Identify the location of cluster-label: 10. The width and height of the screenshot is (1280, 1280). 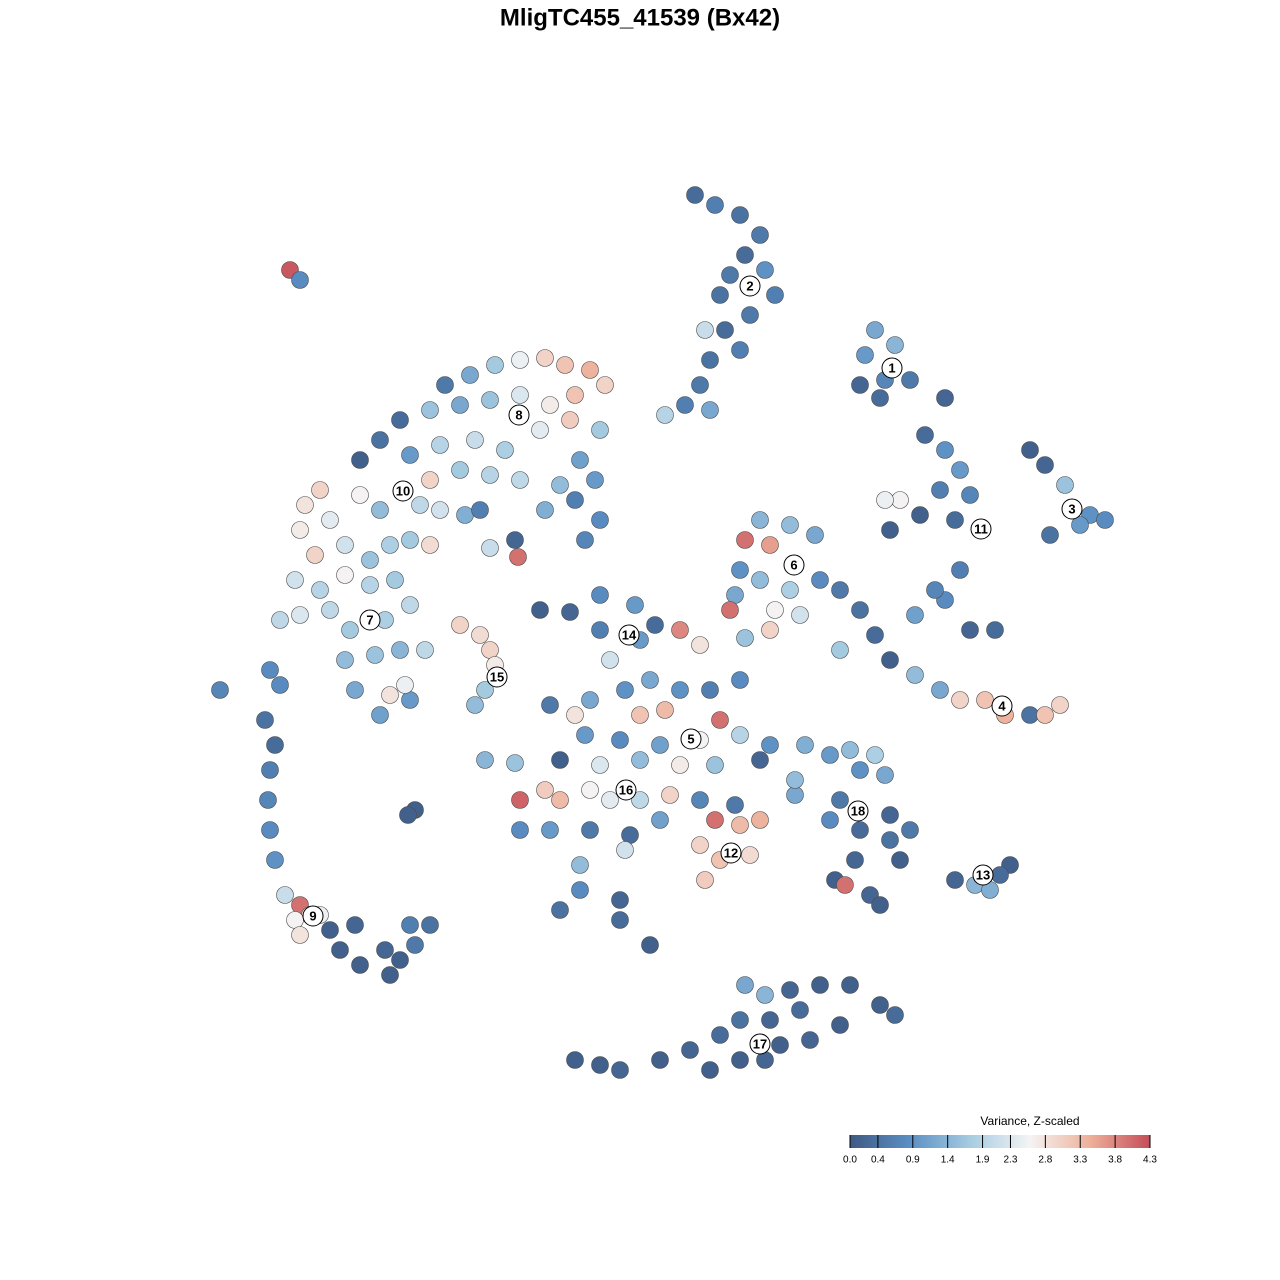
(403, 490).